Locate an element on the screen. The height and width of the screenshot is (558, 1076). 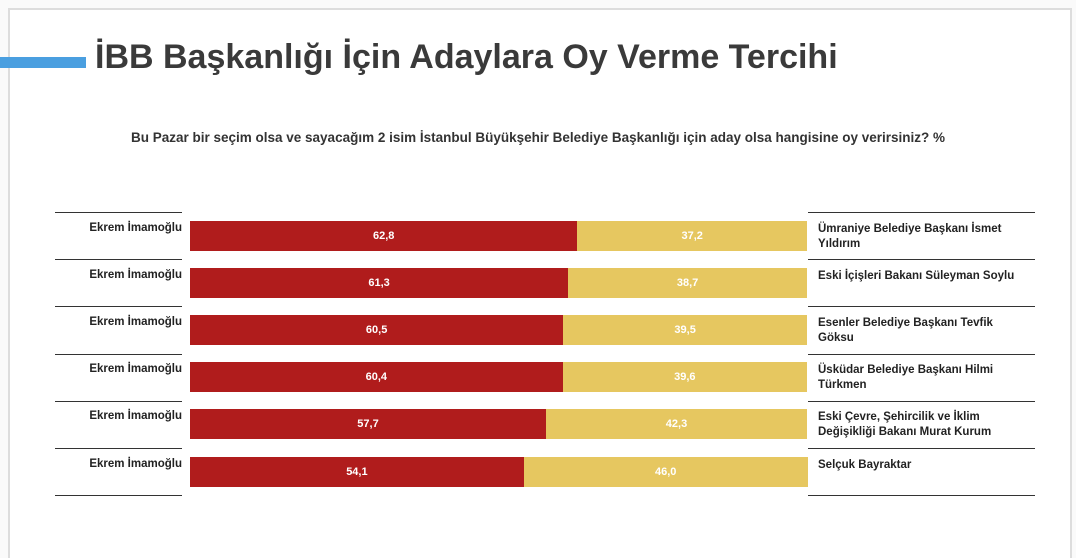
value-label: 46,0 is located at coordinates (665, 471).